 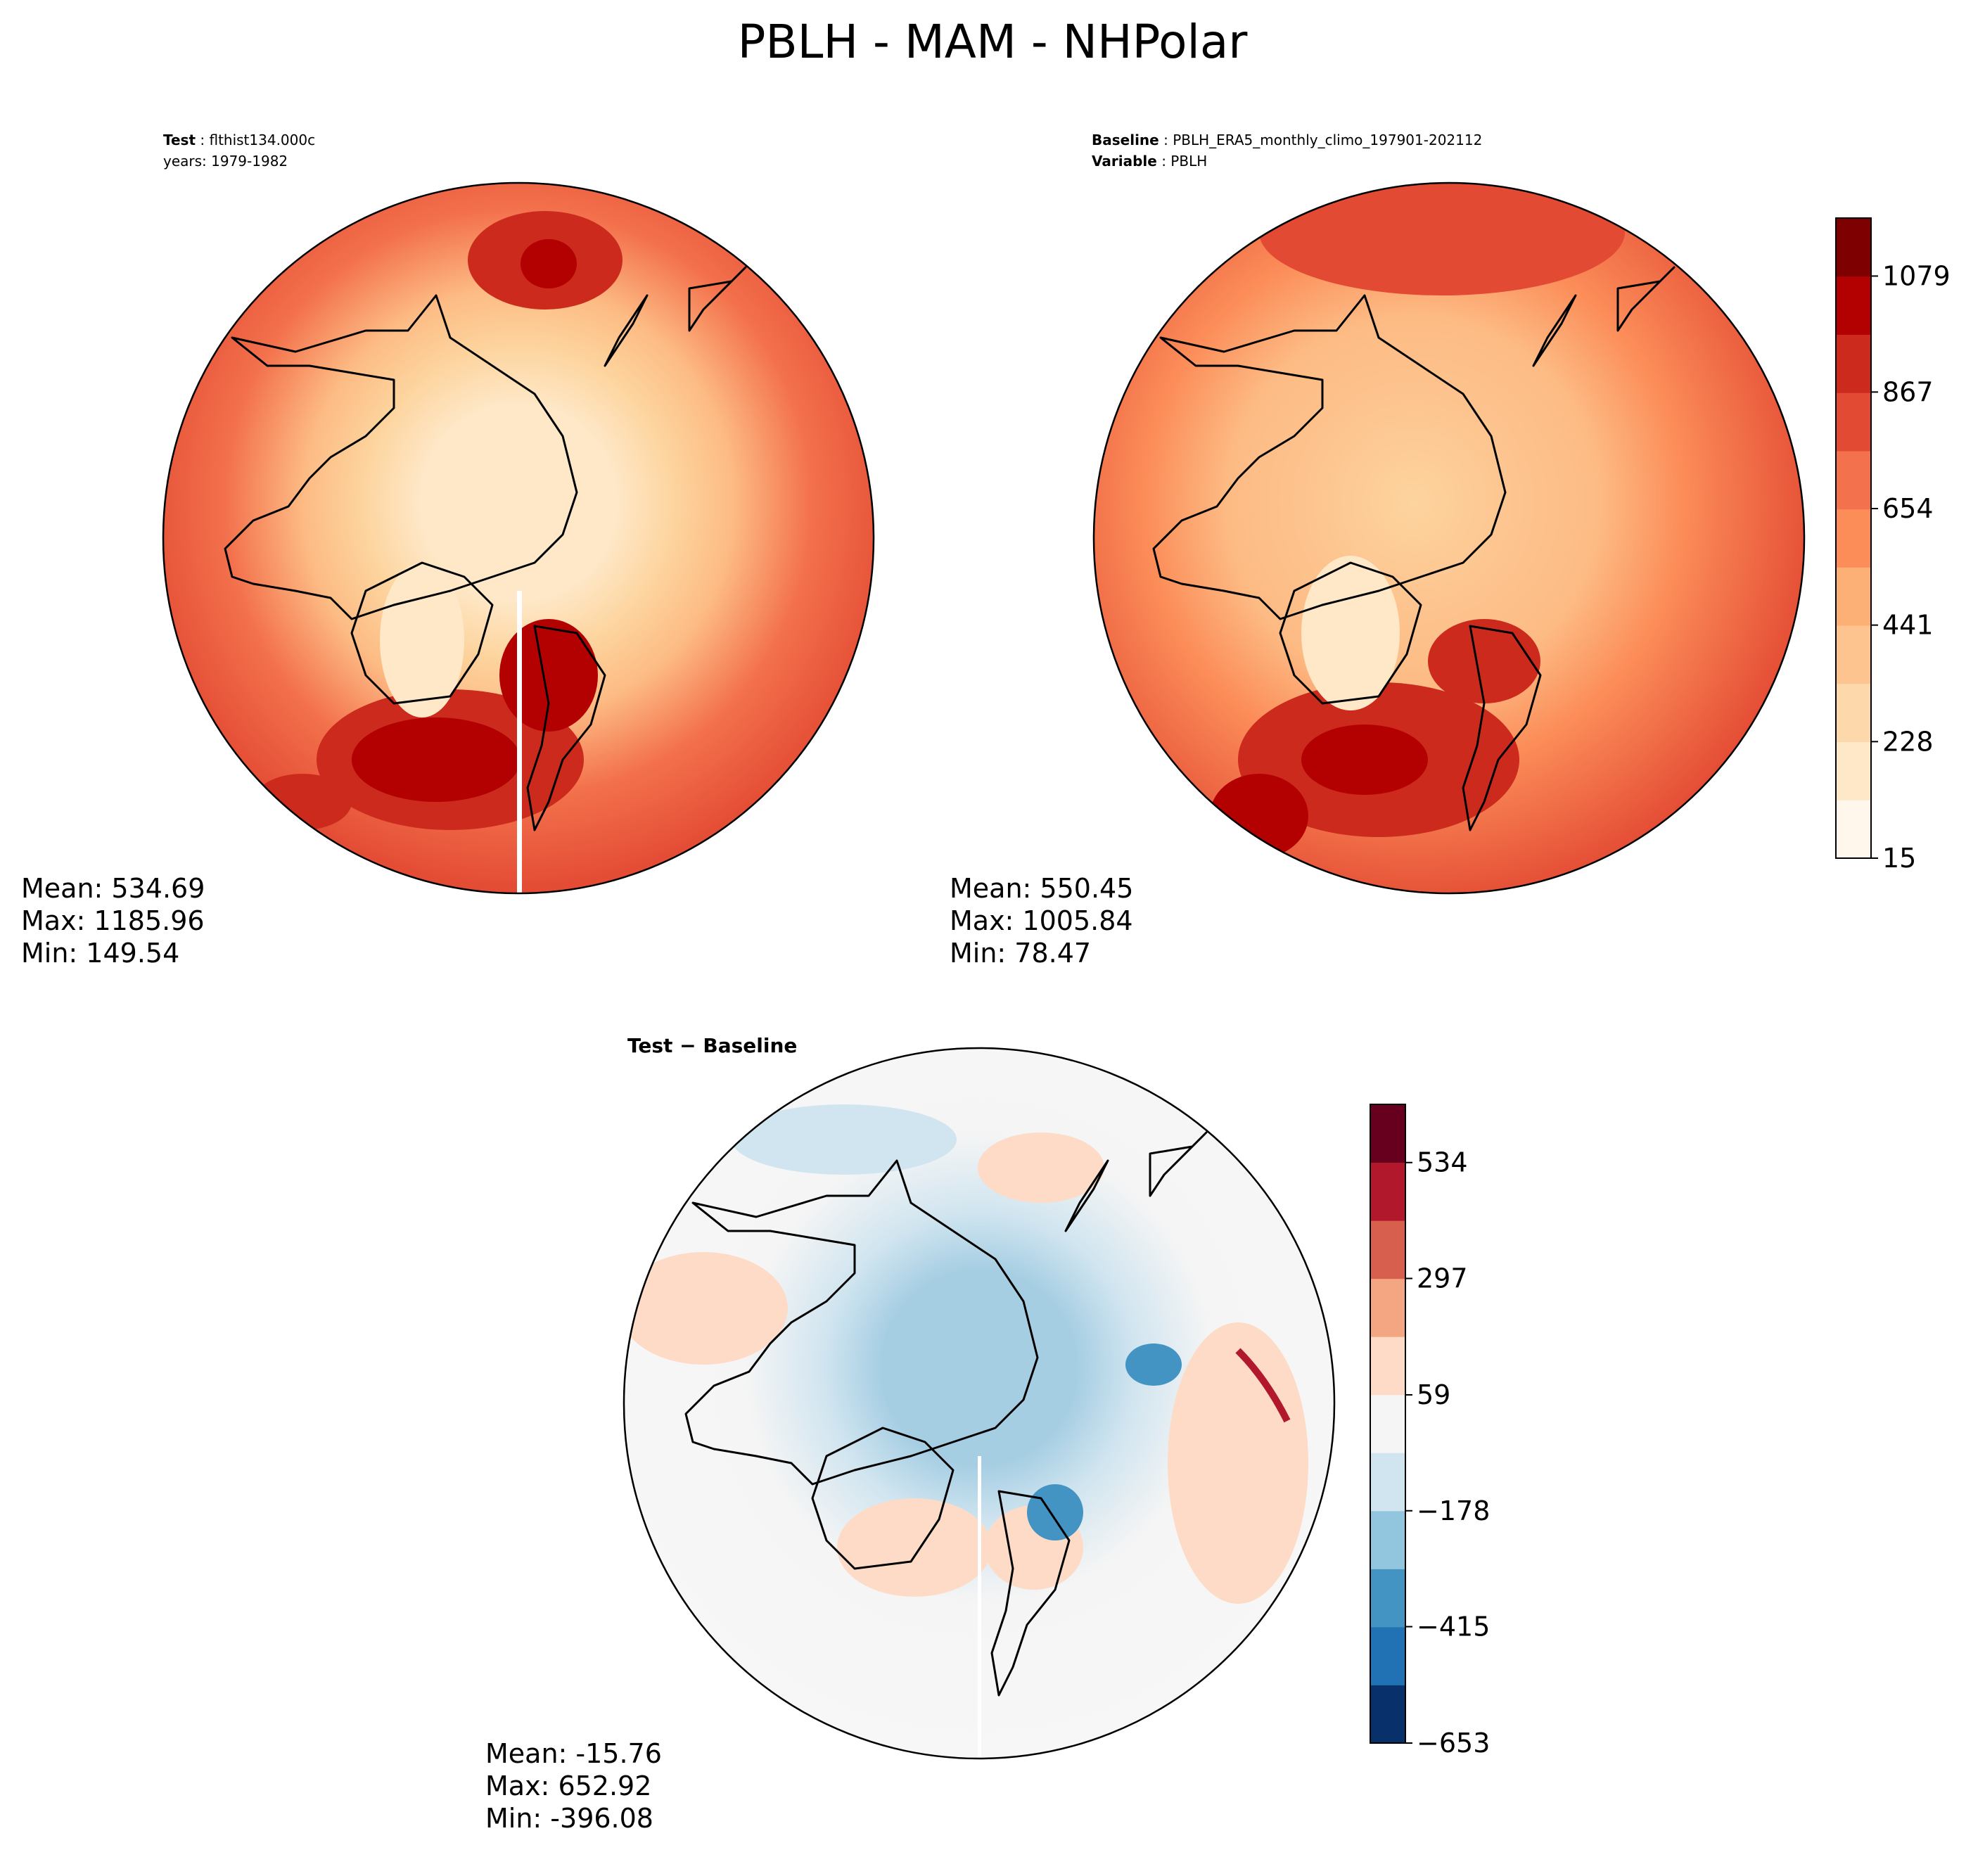 What do you see at coordinates (1350, 633) in the screenshot?
I see `baseline-map-greenland-low` at bounding box center [1350, 633].